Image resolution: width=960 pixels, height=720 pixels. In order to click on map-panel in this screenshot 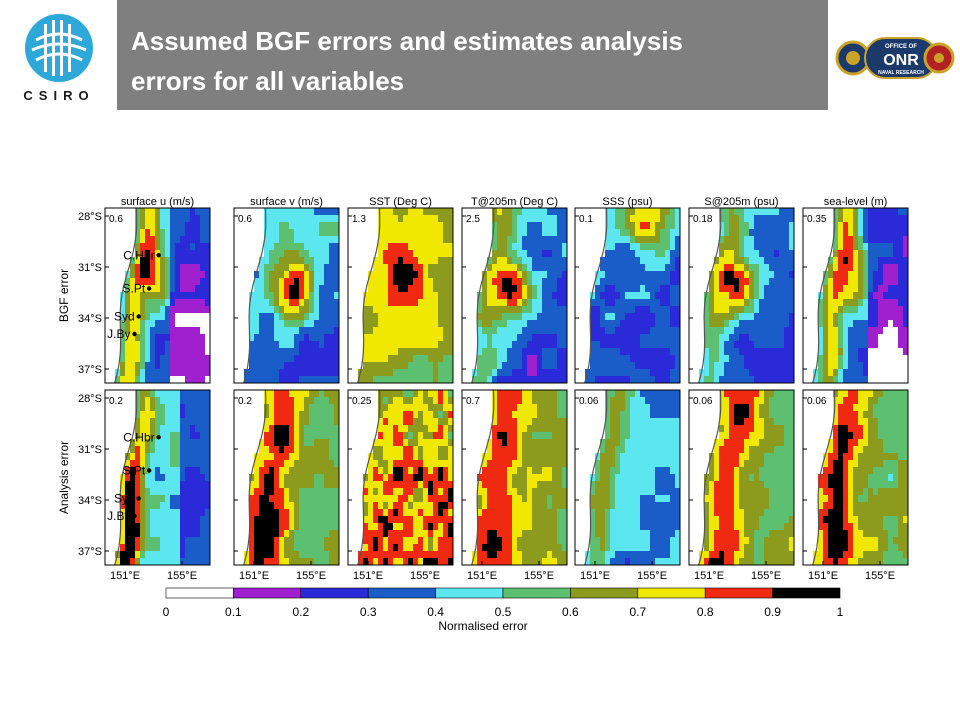, I will do `click(741, 295)`.